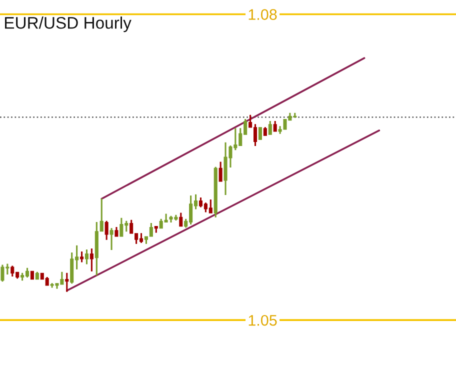  I want to click on y-tick-label: 1.08, so click(262, 14).